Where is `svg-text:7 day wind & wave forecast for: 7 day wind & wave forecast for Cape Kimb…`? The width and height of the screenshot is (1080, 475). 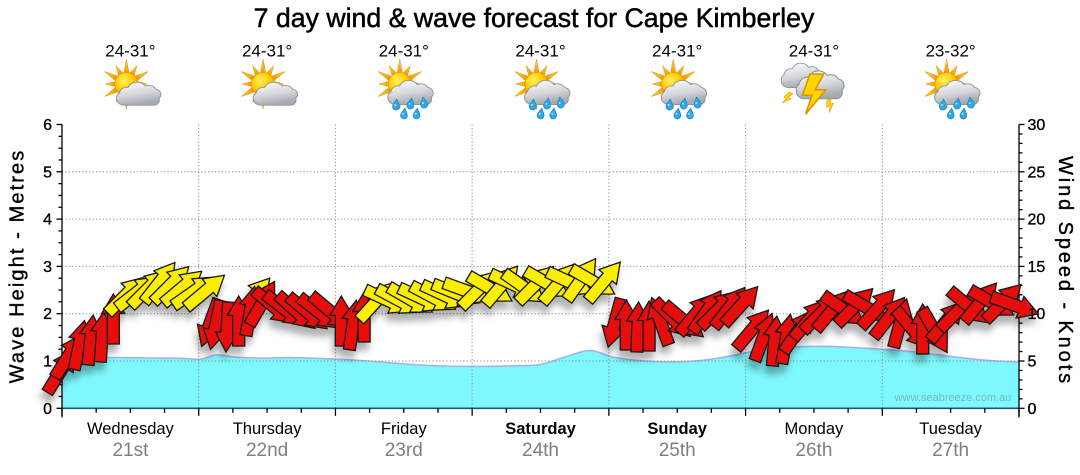 svg-text:7 day wind & wave forecast for: 7 day wind & wave forecast for Cape Kimb… is located at coordinates (534, 18).